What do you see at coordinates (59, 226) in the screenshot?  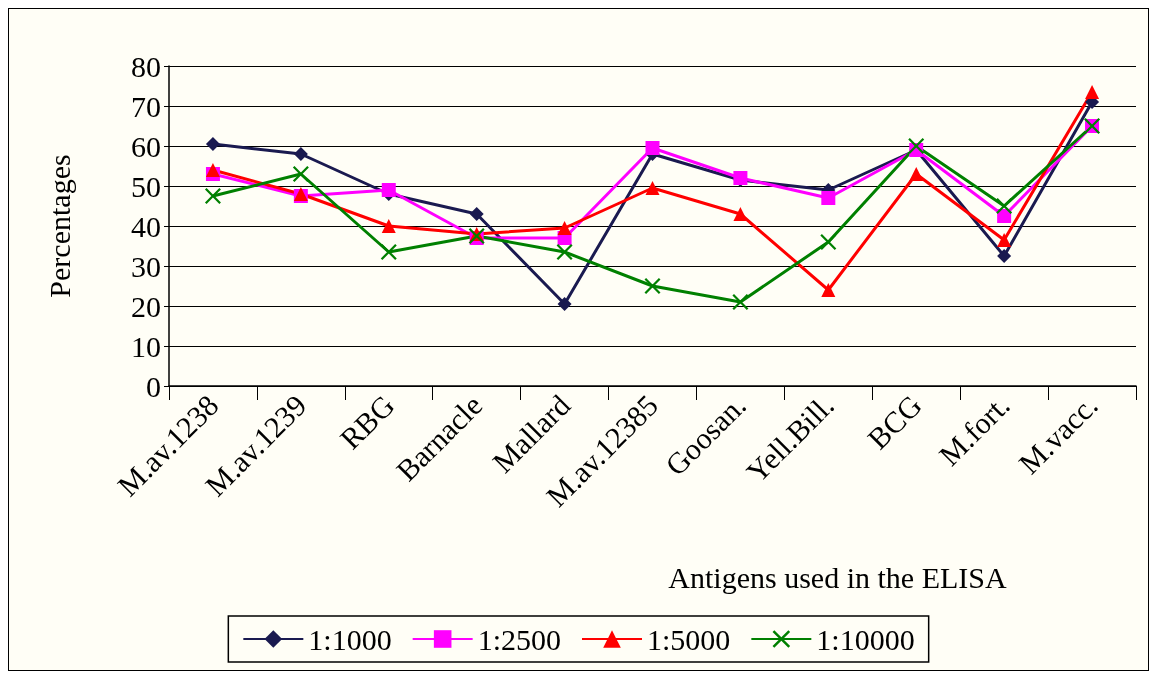 I see `y-axis-title: Percentages` at bounding box center [59, 226].